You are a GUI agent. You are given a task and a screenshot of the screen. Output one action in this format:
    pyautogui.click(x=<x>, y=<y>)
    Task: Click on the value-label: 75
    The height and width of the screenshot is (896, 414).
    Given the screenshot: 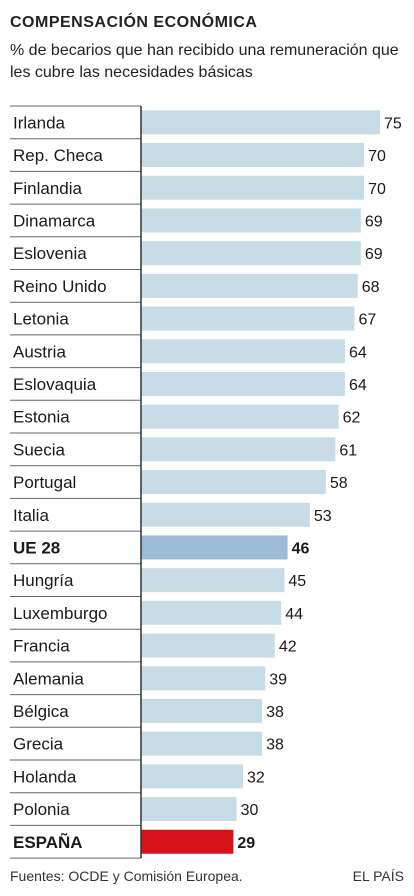 What is the action you would take?
    pyautogui.click(x=393, y=123)
    